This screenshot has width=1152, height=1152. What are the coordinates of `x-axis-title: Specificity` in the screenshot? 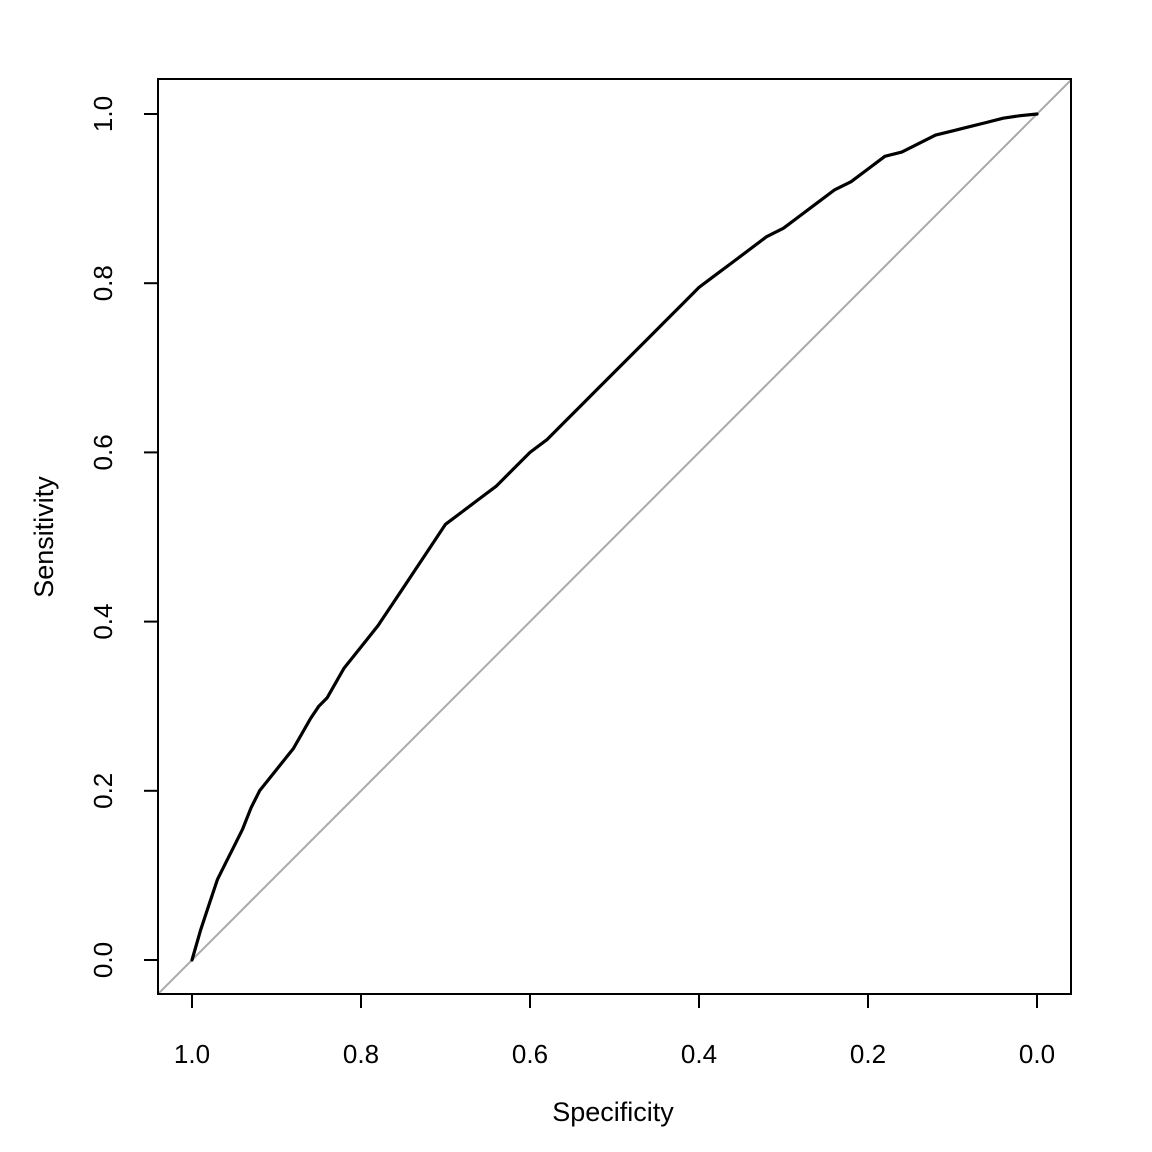 It's located at (613, 1112).